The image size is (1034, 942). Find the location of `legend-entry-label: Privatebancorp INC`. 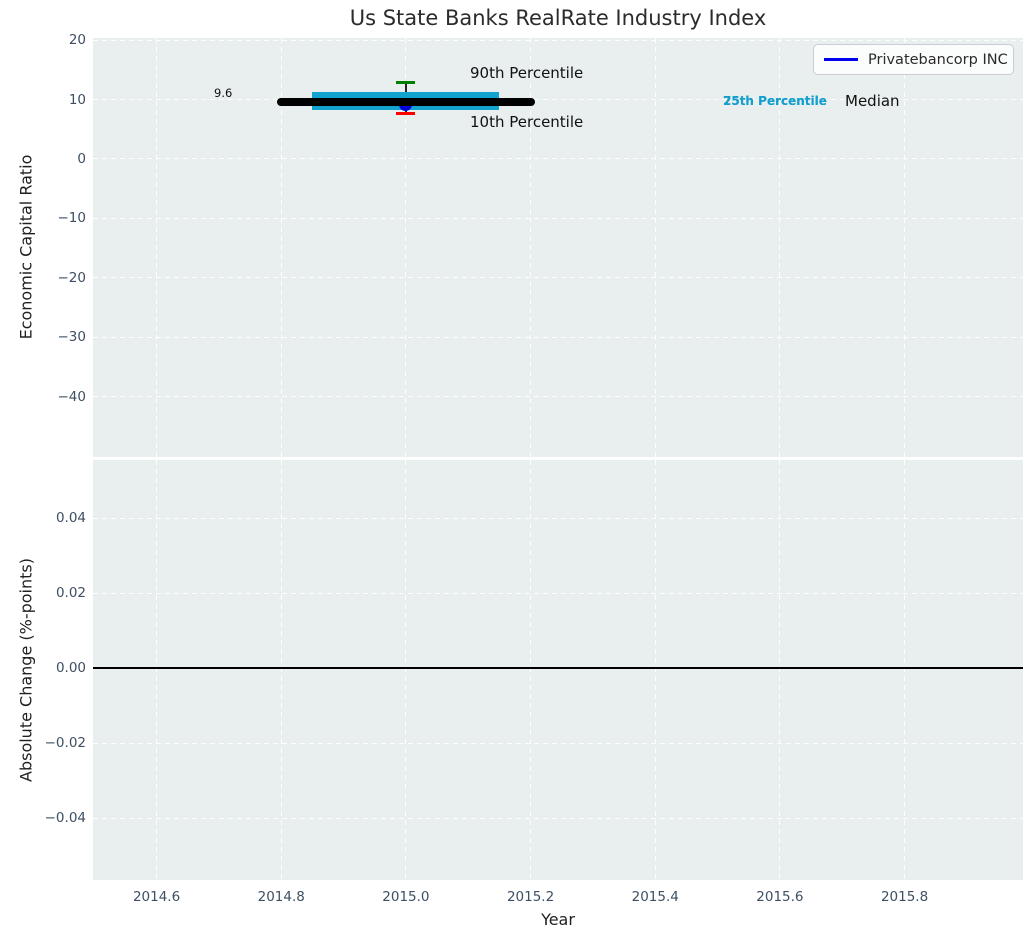

legend-entry-label: Privatebancorp INC is located at coordinates (938, 59).